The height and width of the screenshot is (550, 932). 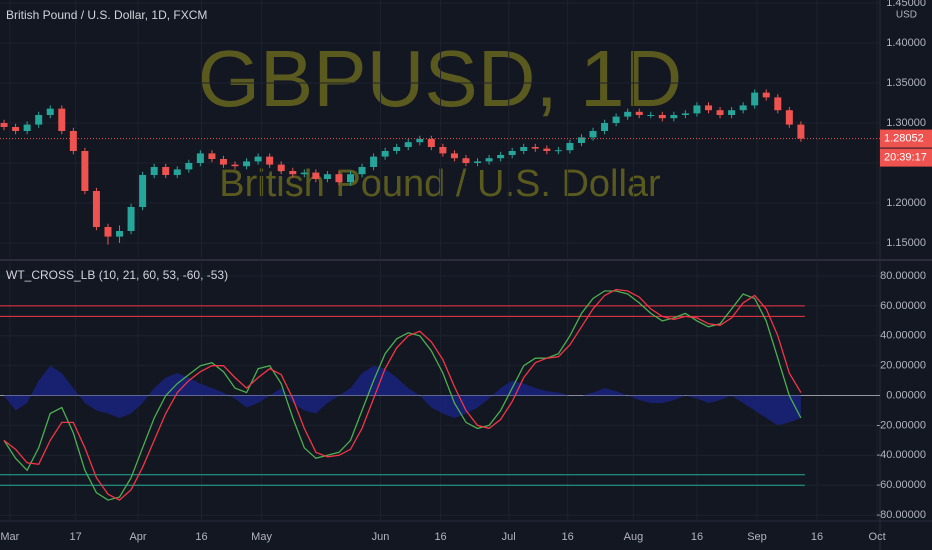 I want to click on y-tick-label: 20.00000, so click(x=903, y=366).